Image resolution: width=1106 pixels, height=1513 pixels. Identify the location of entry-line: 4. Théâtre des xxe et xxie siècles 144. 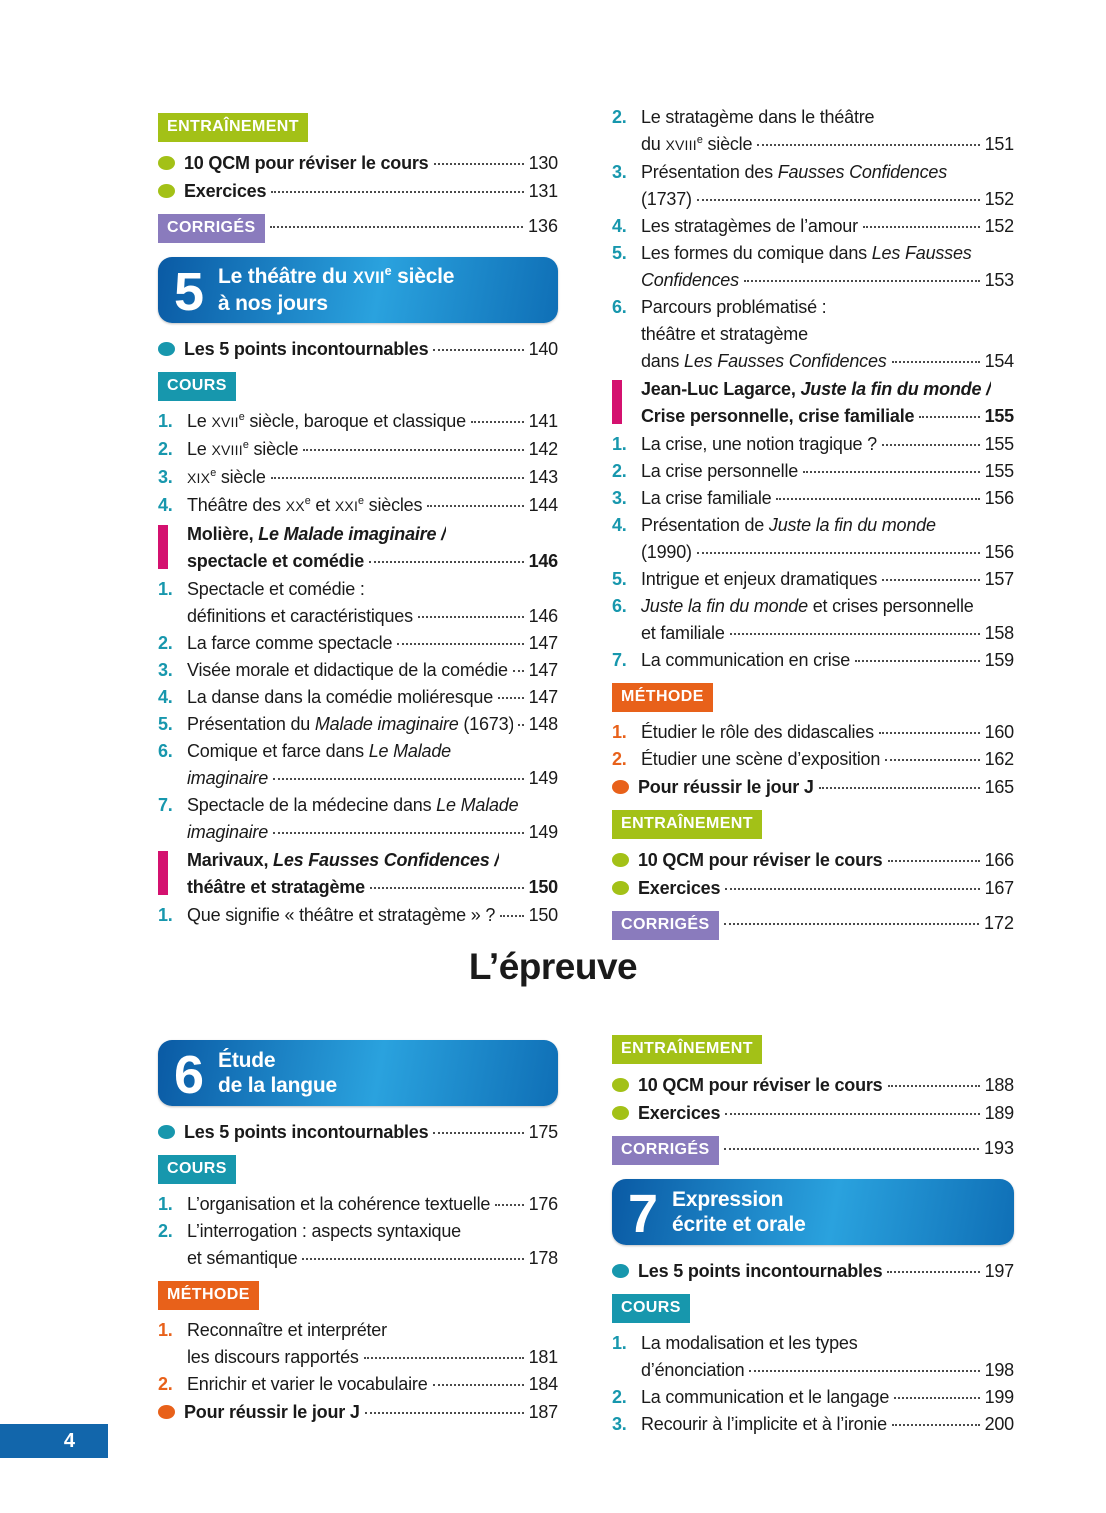
(358, 506).